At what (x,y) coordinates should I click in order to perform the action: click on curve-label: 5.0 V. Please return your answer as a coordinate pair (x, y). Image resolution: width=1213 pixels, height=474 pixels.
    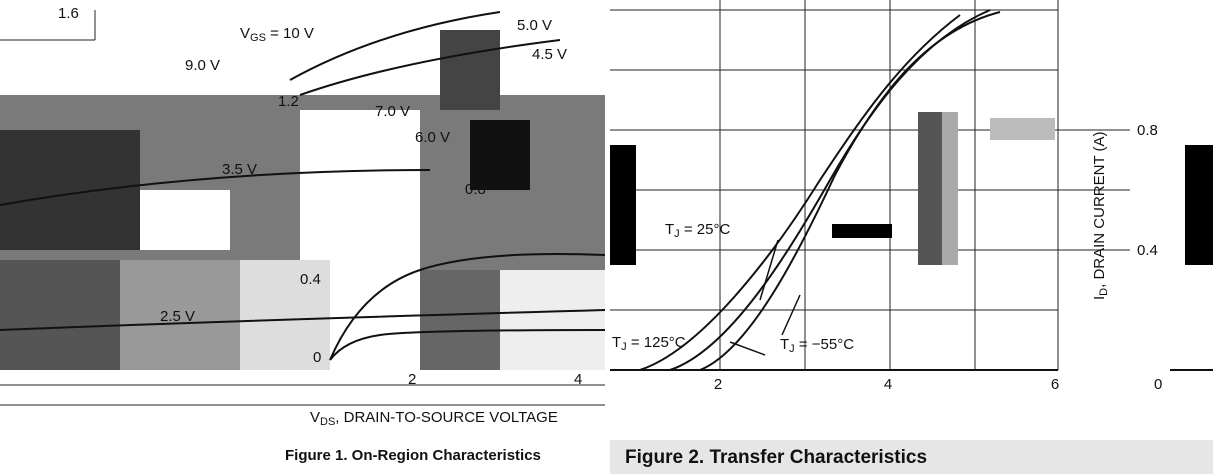
    Looking at the image, I should click on (534, 25).